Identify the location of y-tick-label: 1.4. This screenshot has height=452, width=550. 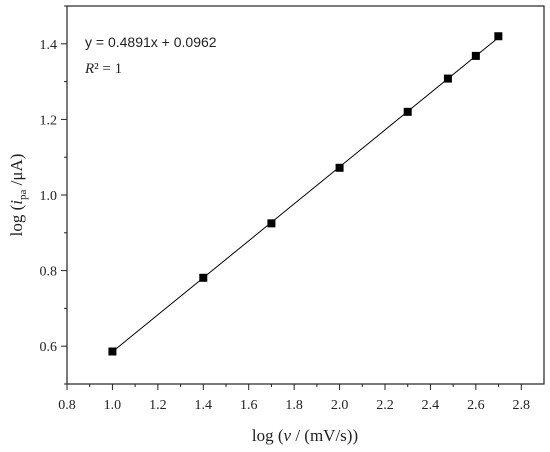
(49, 45).